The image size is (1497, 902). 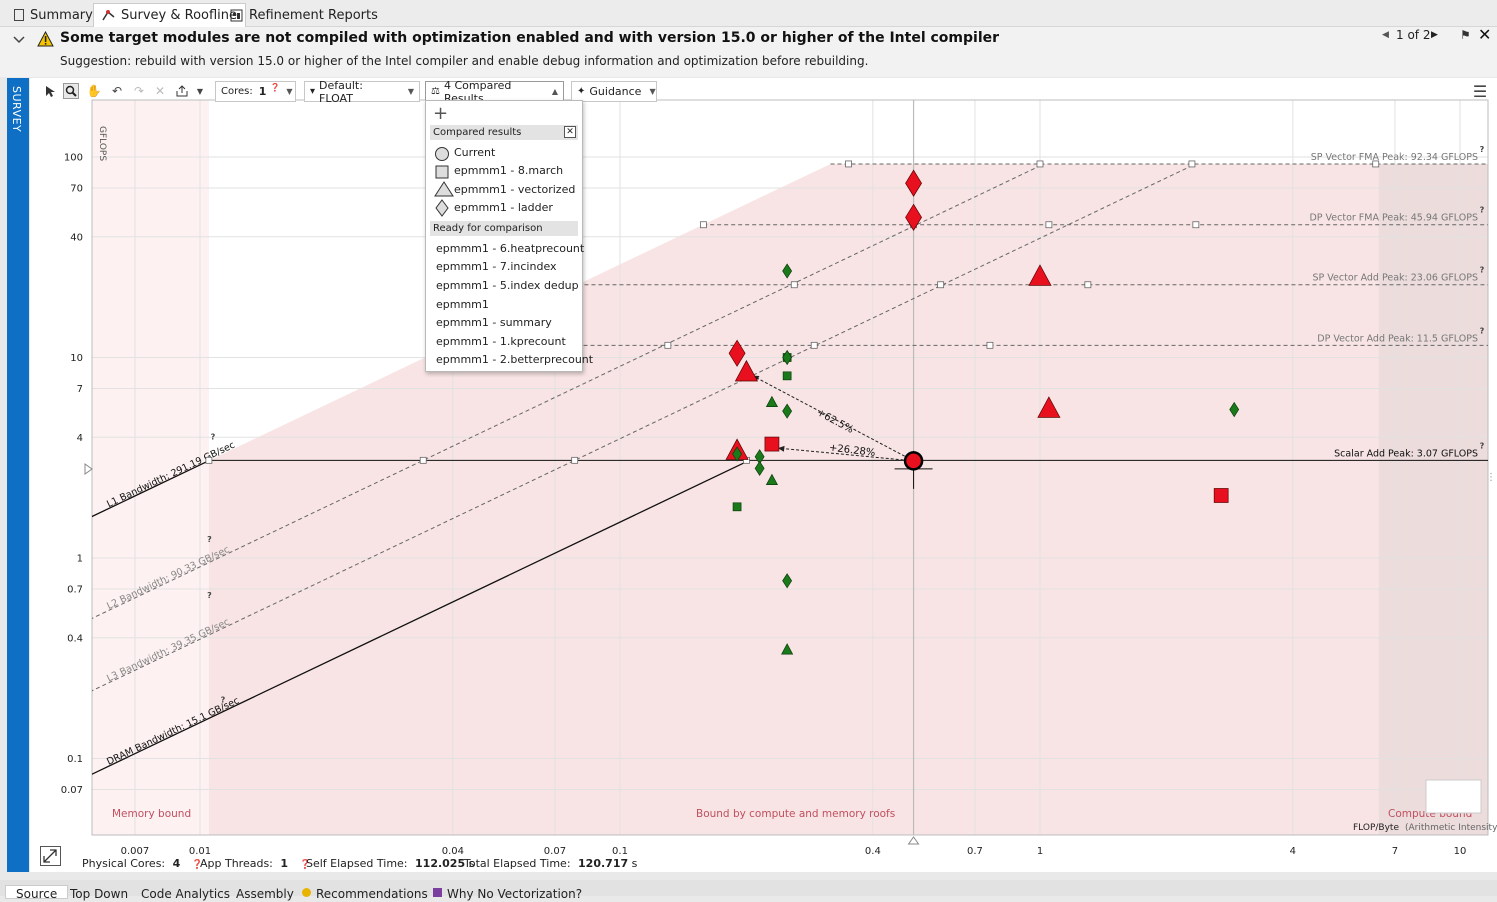 I want to click on redo-icon: ↷, so click(x=139, y=91).